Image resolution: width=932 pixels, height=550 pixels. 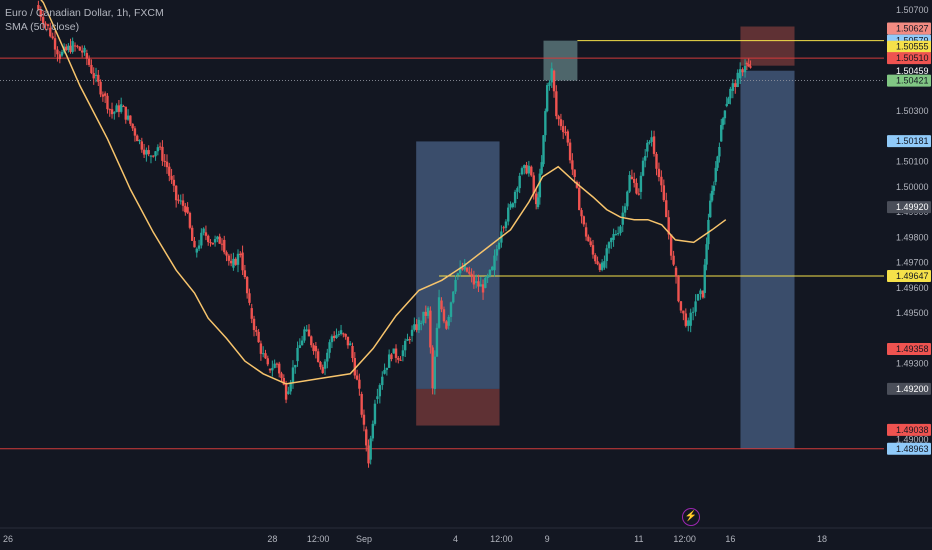 I want to click on time-tick-label: 28, so click(x=272, y=539).